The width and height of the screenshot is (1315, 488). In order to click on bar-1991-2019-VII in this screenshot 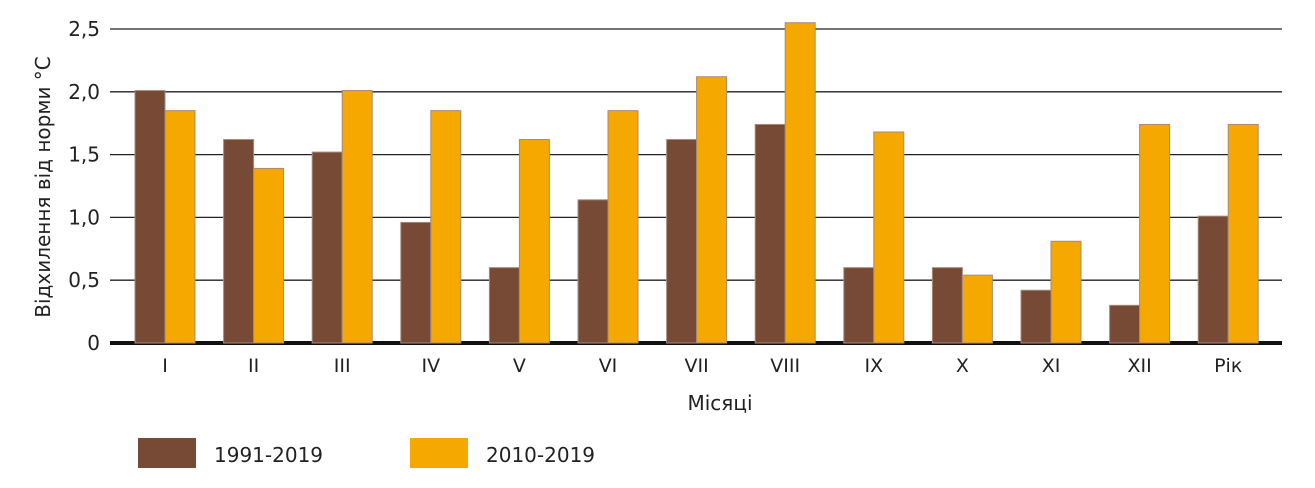, I will do `click(682, 241)`.